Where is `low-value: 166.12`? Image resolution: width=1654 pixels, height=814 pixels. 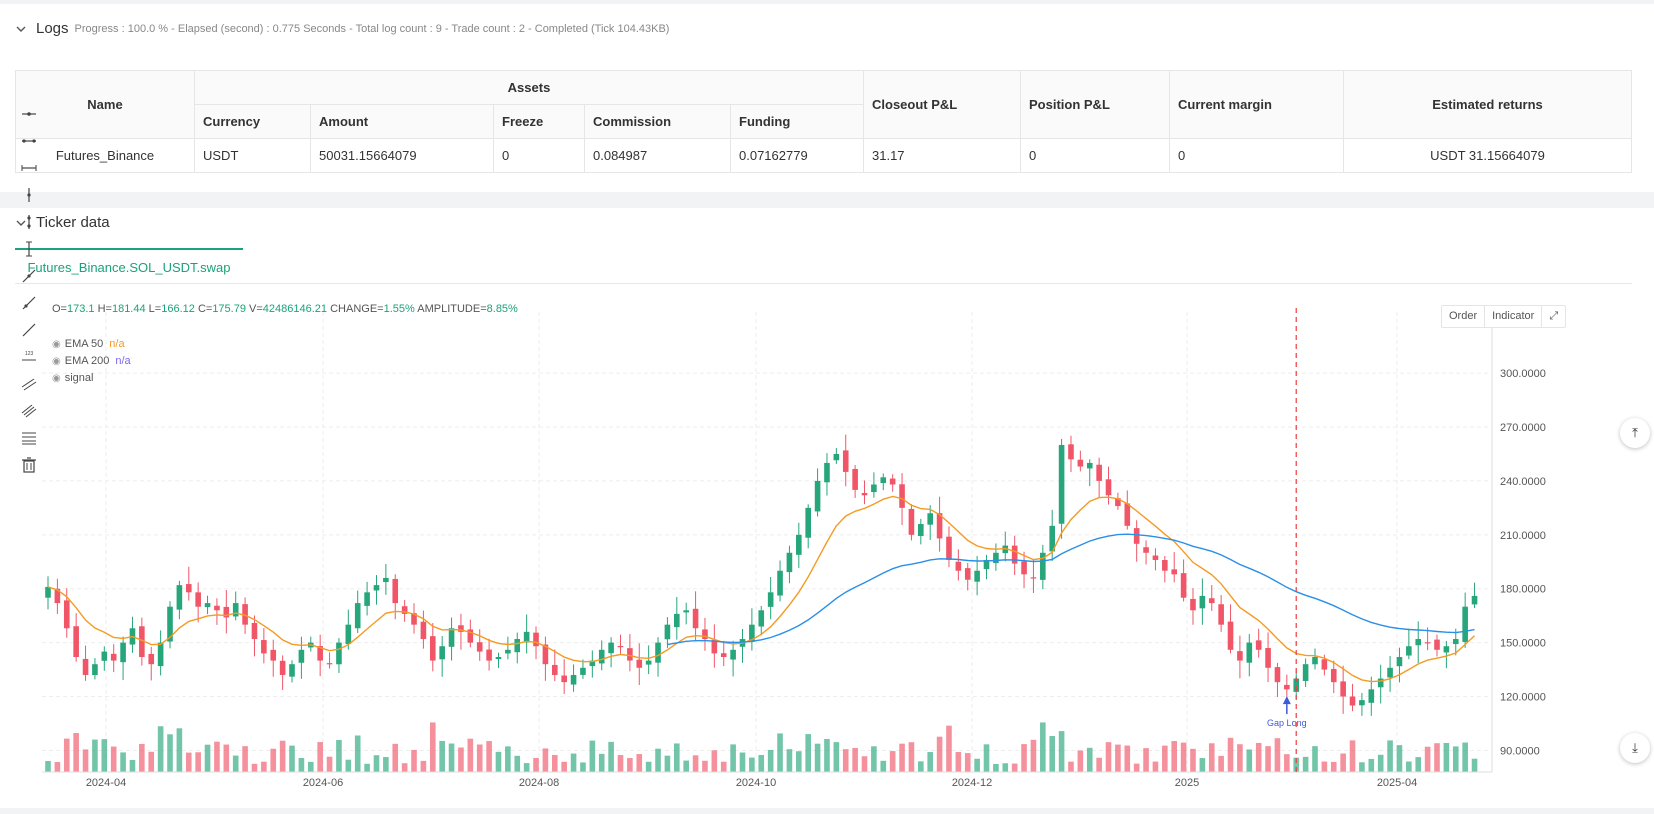
low-value: 166.12 is located at coordinates (178, 309).